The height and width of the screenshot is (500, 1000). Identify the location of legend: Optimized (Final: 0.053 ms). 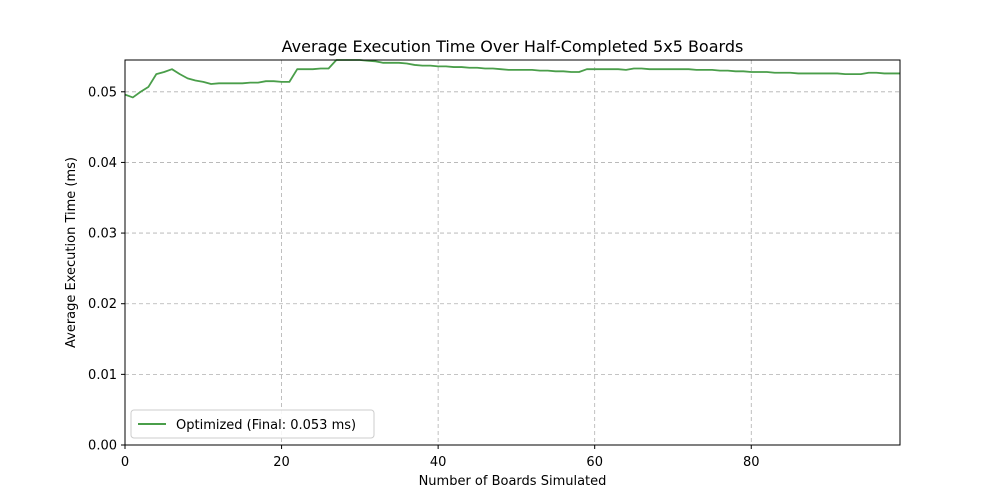
(252, 424).